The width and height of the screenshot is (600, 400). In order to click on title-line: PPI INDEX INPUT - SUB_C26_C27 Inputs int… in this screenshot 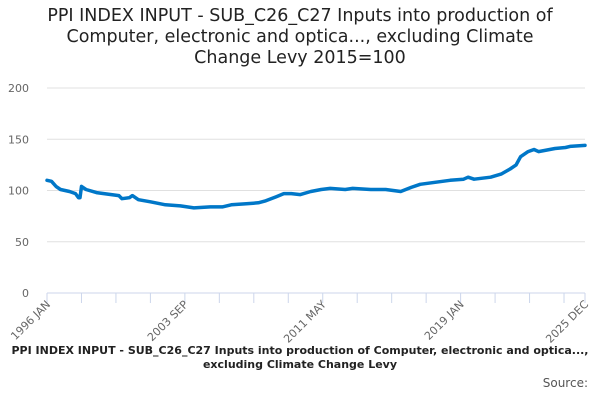, I will do `click(300, 16)`.